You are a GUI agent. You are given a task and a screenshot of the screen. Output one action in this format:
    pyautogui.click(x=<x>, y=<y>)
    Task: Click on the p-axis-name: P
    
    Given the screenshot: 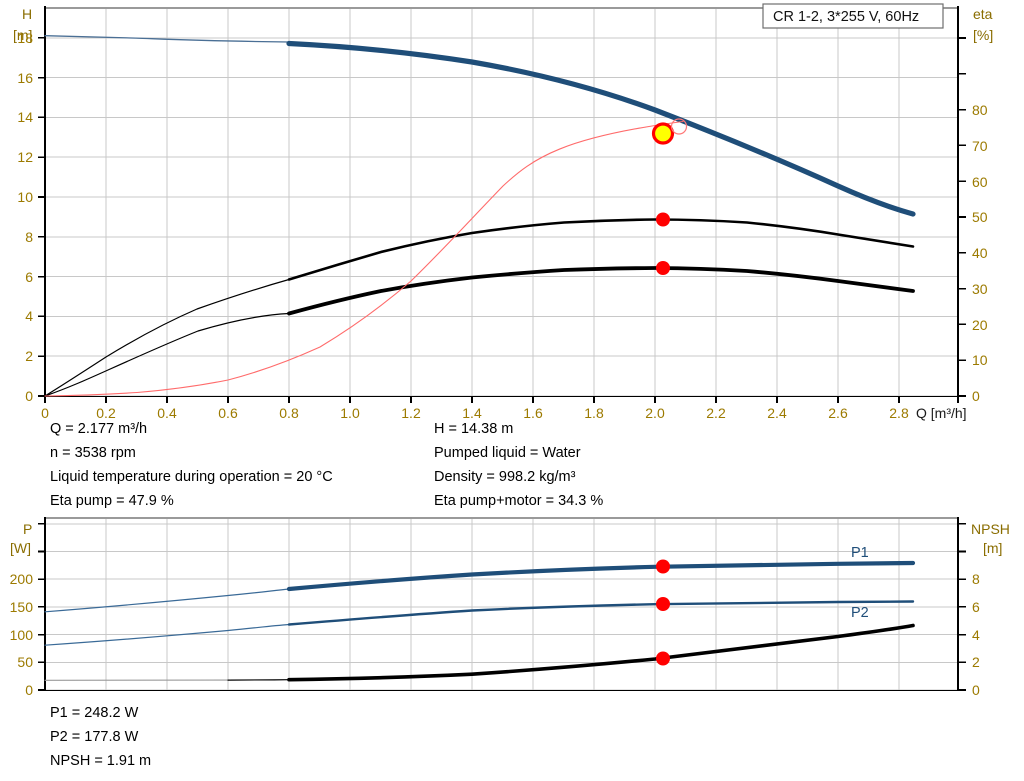 What is the action you would take?
    pyautogui.click(x=27, y=529)
    